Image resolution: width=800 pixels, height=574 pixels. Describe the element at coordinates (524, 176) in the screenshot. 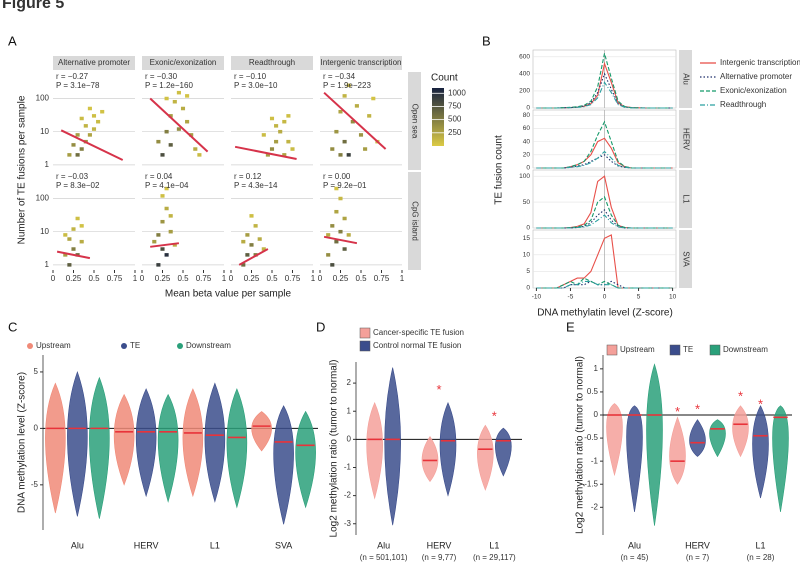

I see `y-tick-label: 100` at that location.